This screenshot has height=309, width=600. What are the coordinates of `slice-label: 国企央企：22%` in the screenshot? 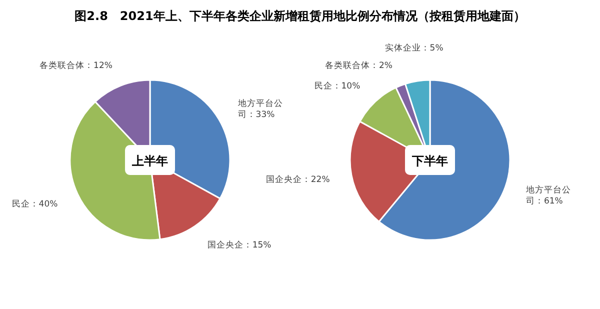 It's located at (298, 180).